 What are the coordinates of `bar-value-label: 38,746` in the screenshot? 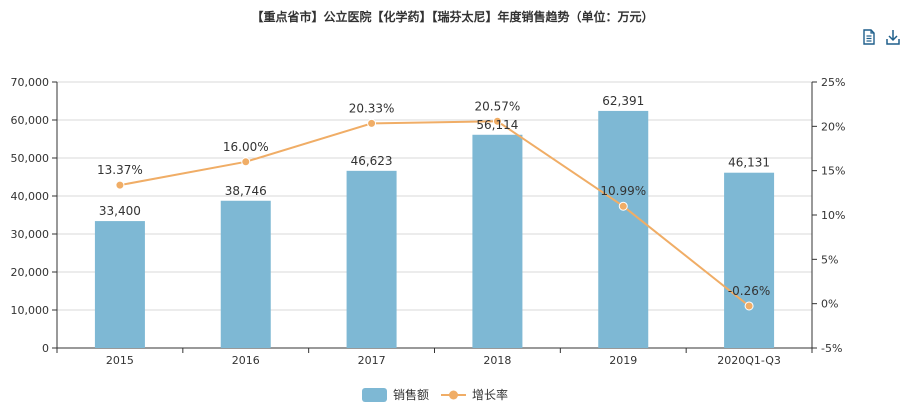 It's located at (246, 191).